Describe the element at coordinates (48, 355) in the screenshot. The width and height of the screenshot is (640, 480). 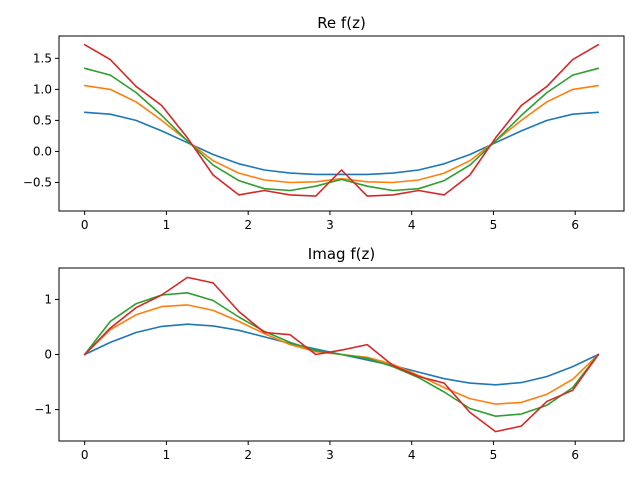
I see `imag-y-tick-label: 0` at that location.